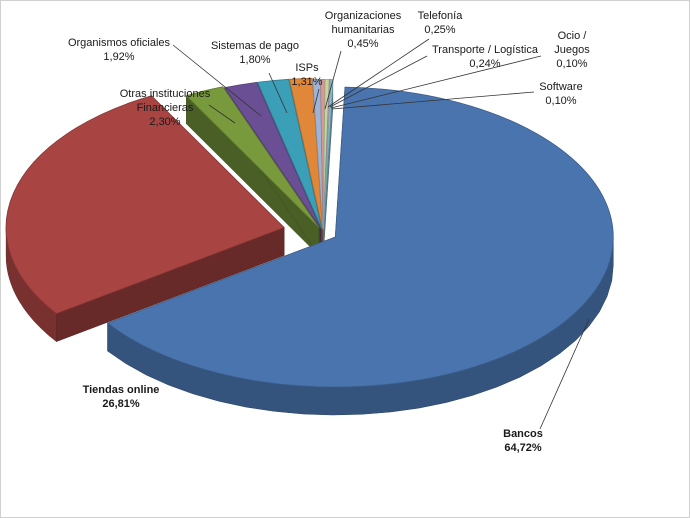 This screenshot has height=518, width=690. What do you see at coordinates (436, 82) in the screenshot?
I see `leader-line-ocio-juegos` at bounding box center [436, 82].